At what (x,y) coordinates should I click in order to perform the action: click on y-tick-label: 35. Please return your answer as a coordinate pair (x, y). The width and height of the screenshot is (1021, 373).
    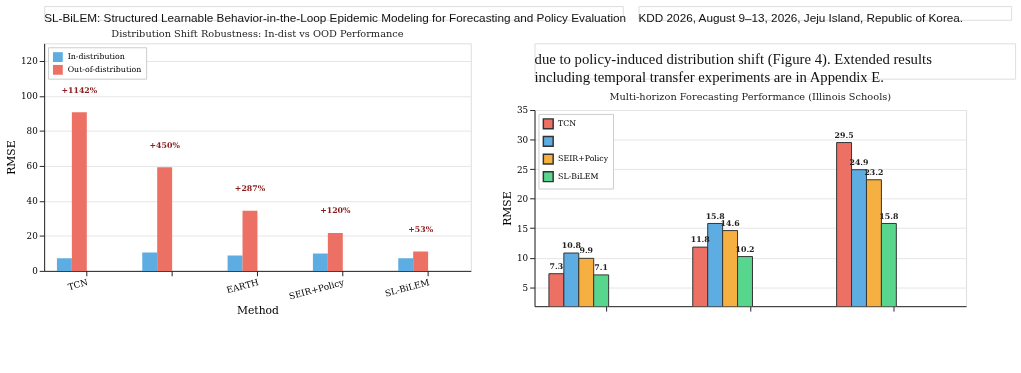
    Looking at the image, I should click on (522, 110).